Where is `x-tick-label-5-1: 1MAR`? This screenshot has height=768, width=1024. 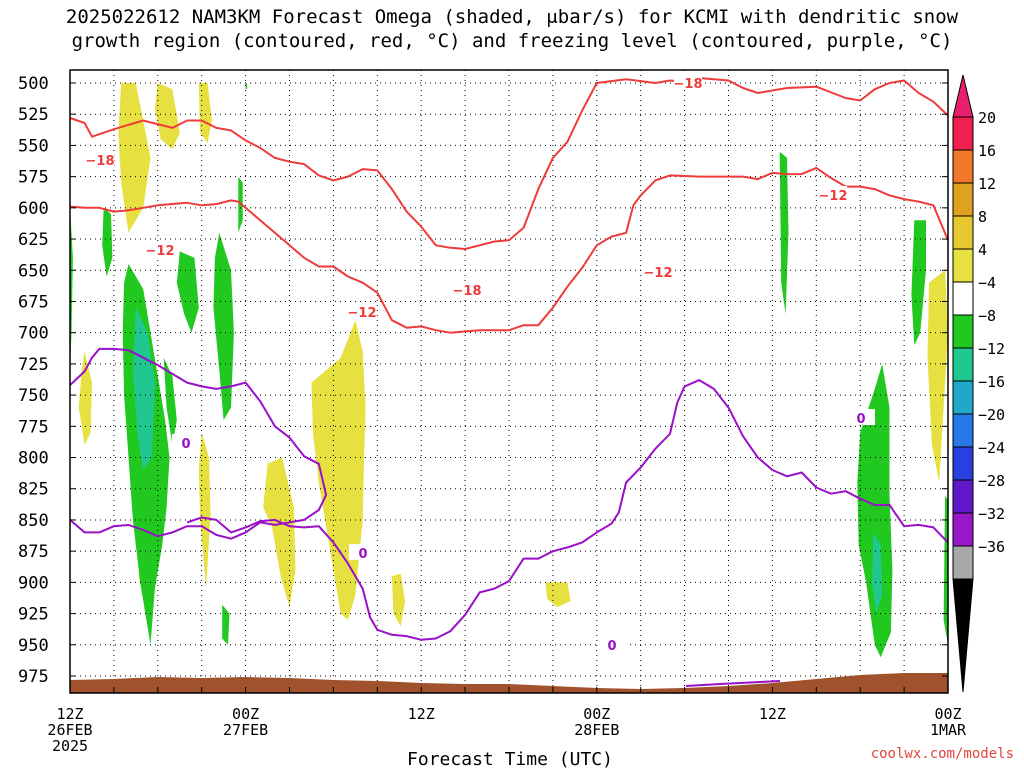 x-tick-label-5-1: 1MAR is located at coordinates (948, 730).